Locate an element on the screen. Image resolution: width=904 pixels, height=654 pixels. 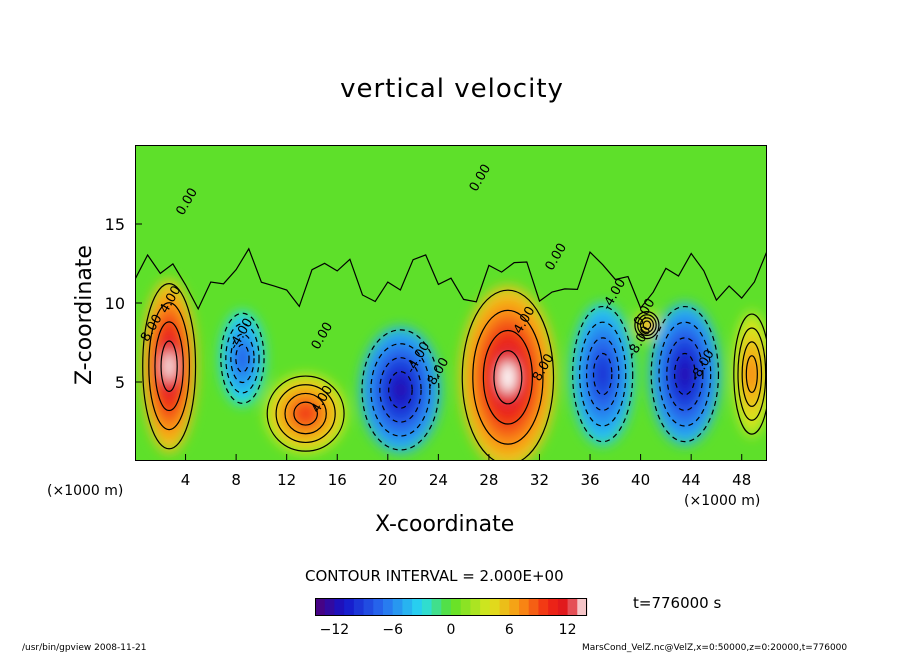
chart-title: vertical velocity is located at coordinates (452, 89).